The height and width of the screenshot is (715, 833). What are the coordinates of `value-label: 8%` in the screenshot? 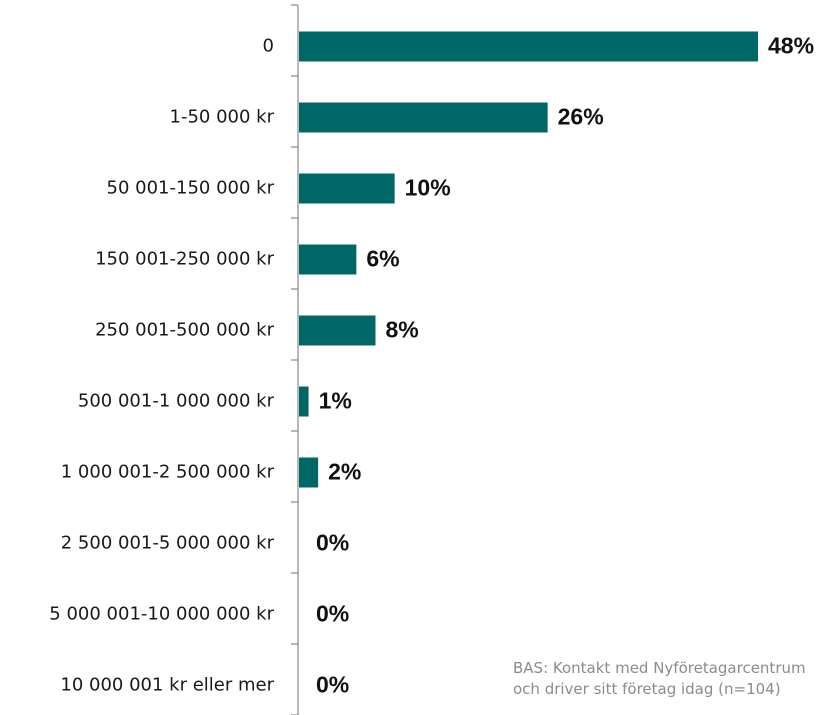 It's located at (402, 330).